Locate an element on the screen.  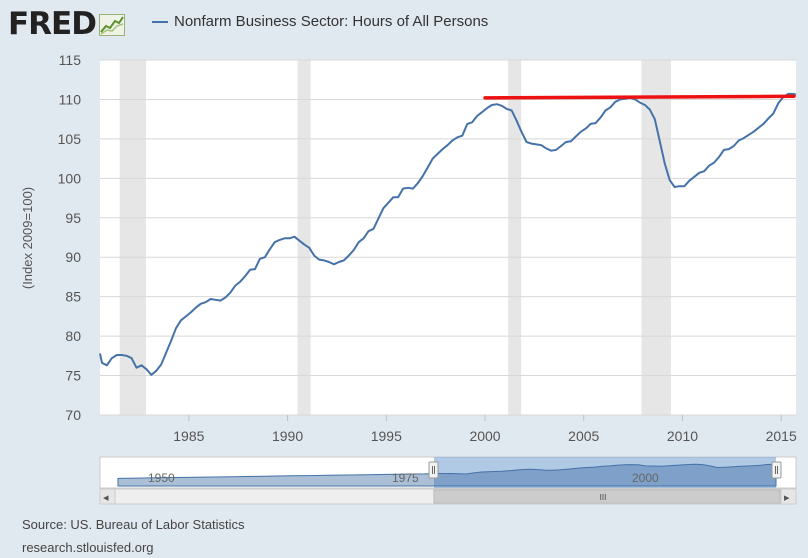
y-tick-label: 75 is located at coordinates (73, 376).